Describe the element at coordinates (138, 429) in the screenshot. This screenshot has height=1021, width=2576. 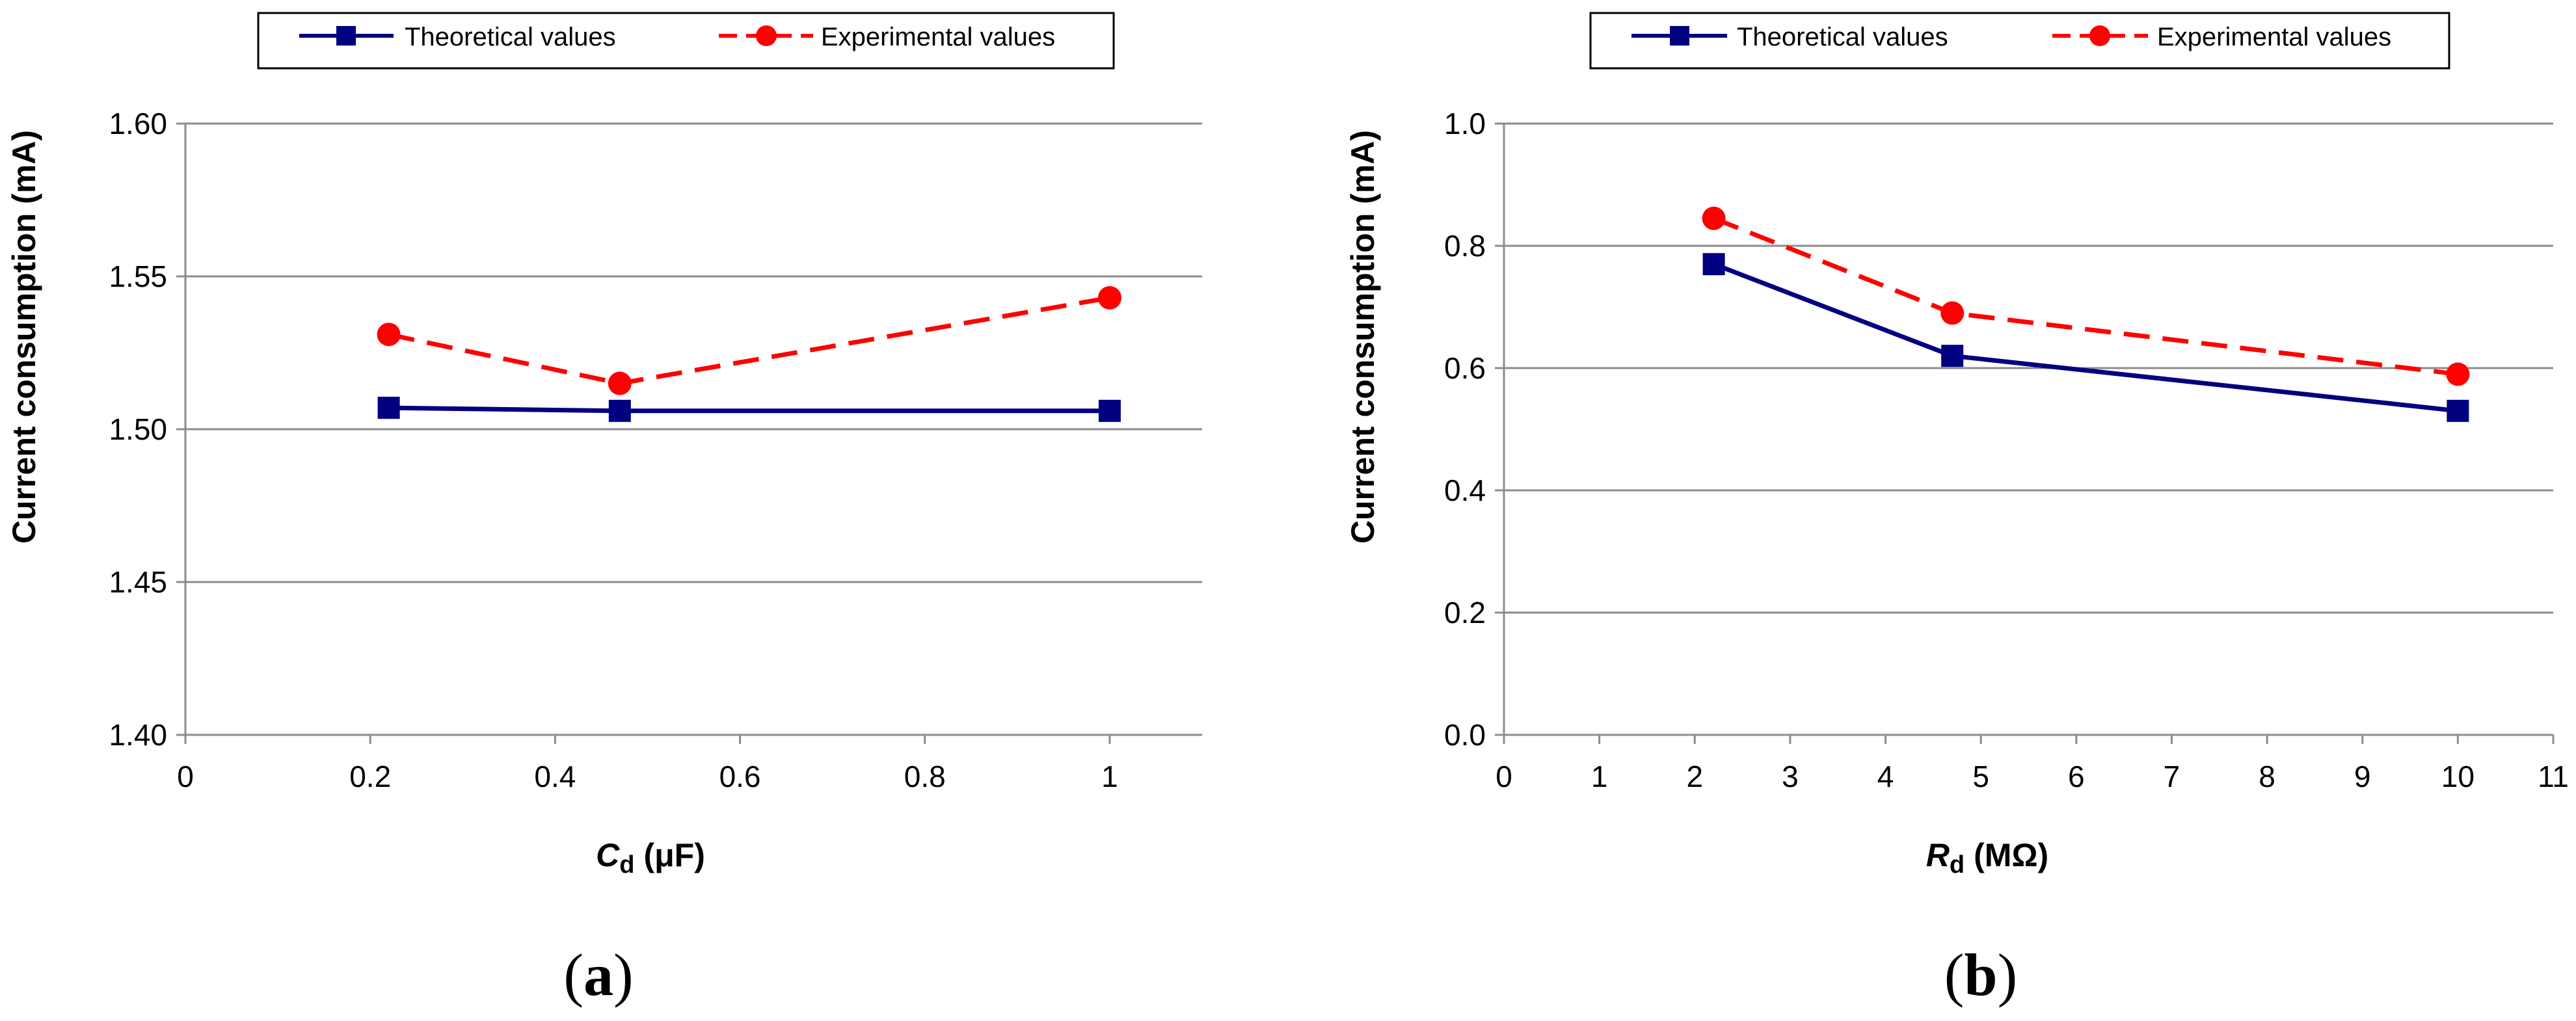
I see `y-tick-label: 1.50` at that location.